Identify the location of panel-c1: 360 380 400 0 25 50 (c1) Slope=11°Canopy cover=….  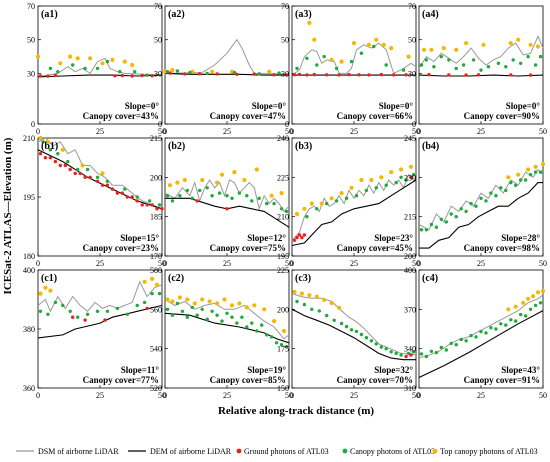
(94, 333).